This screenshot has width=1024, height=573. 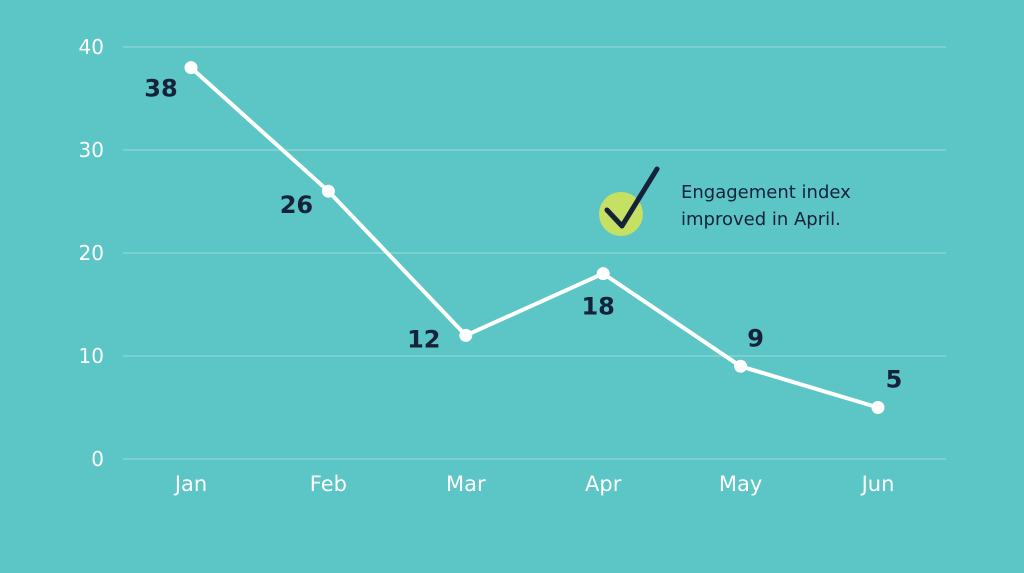 I want to click on y-tick-label: 40, so click(x=91, y=47).